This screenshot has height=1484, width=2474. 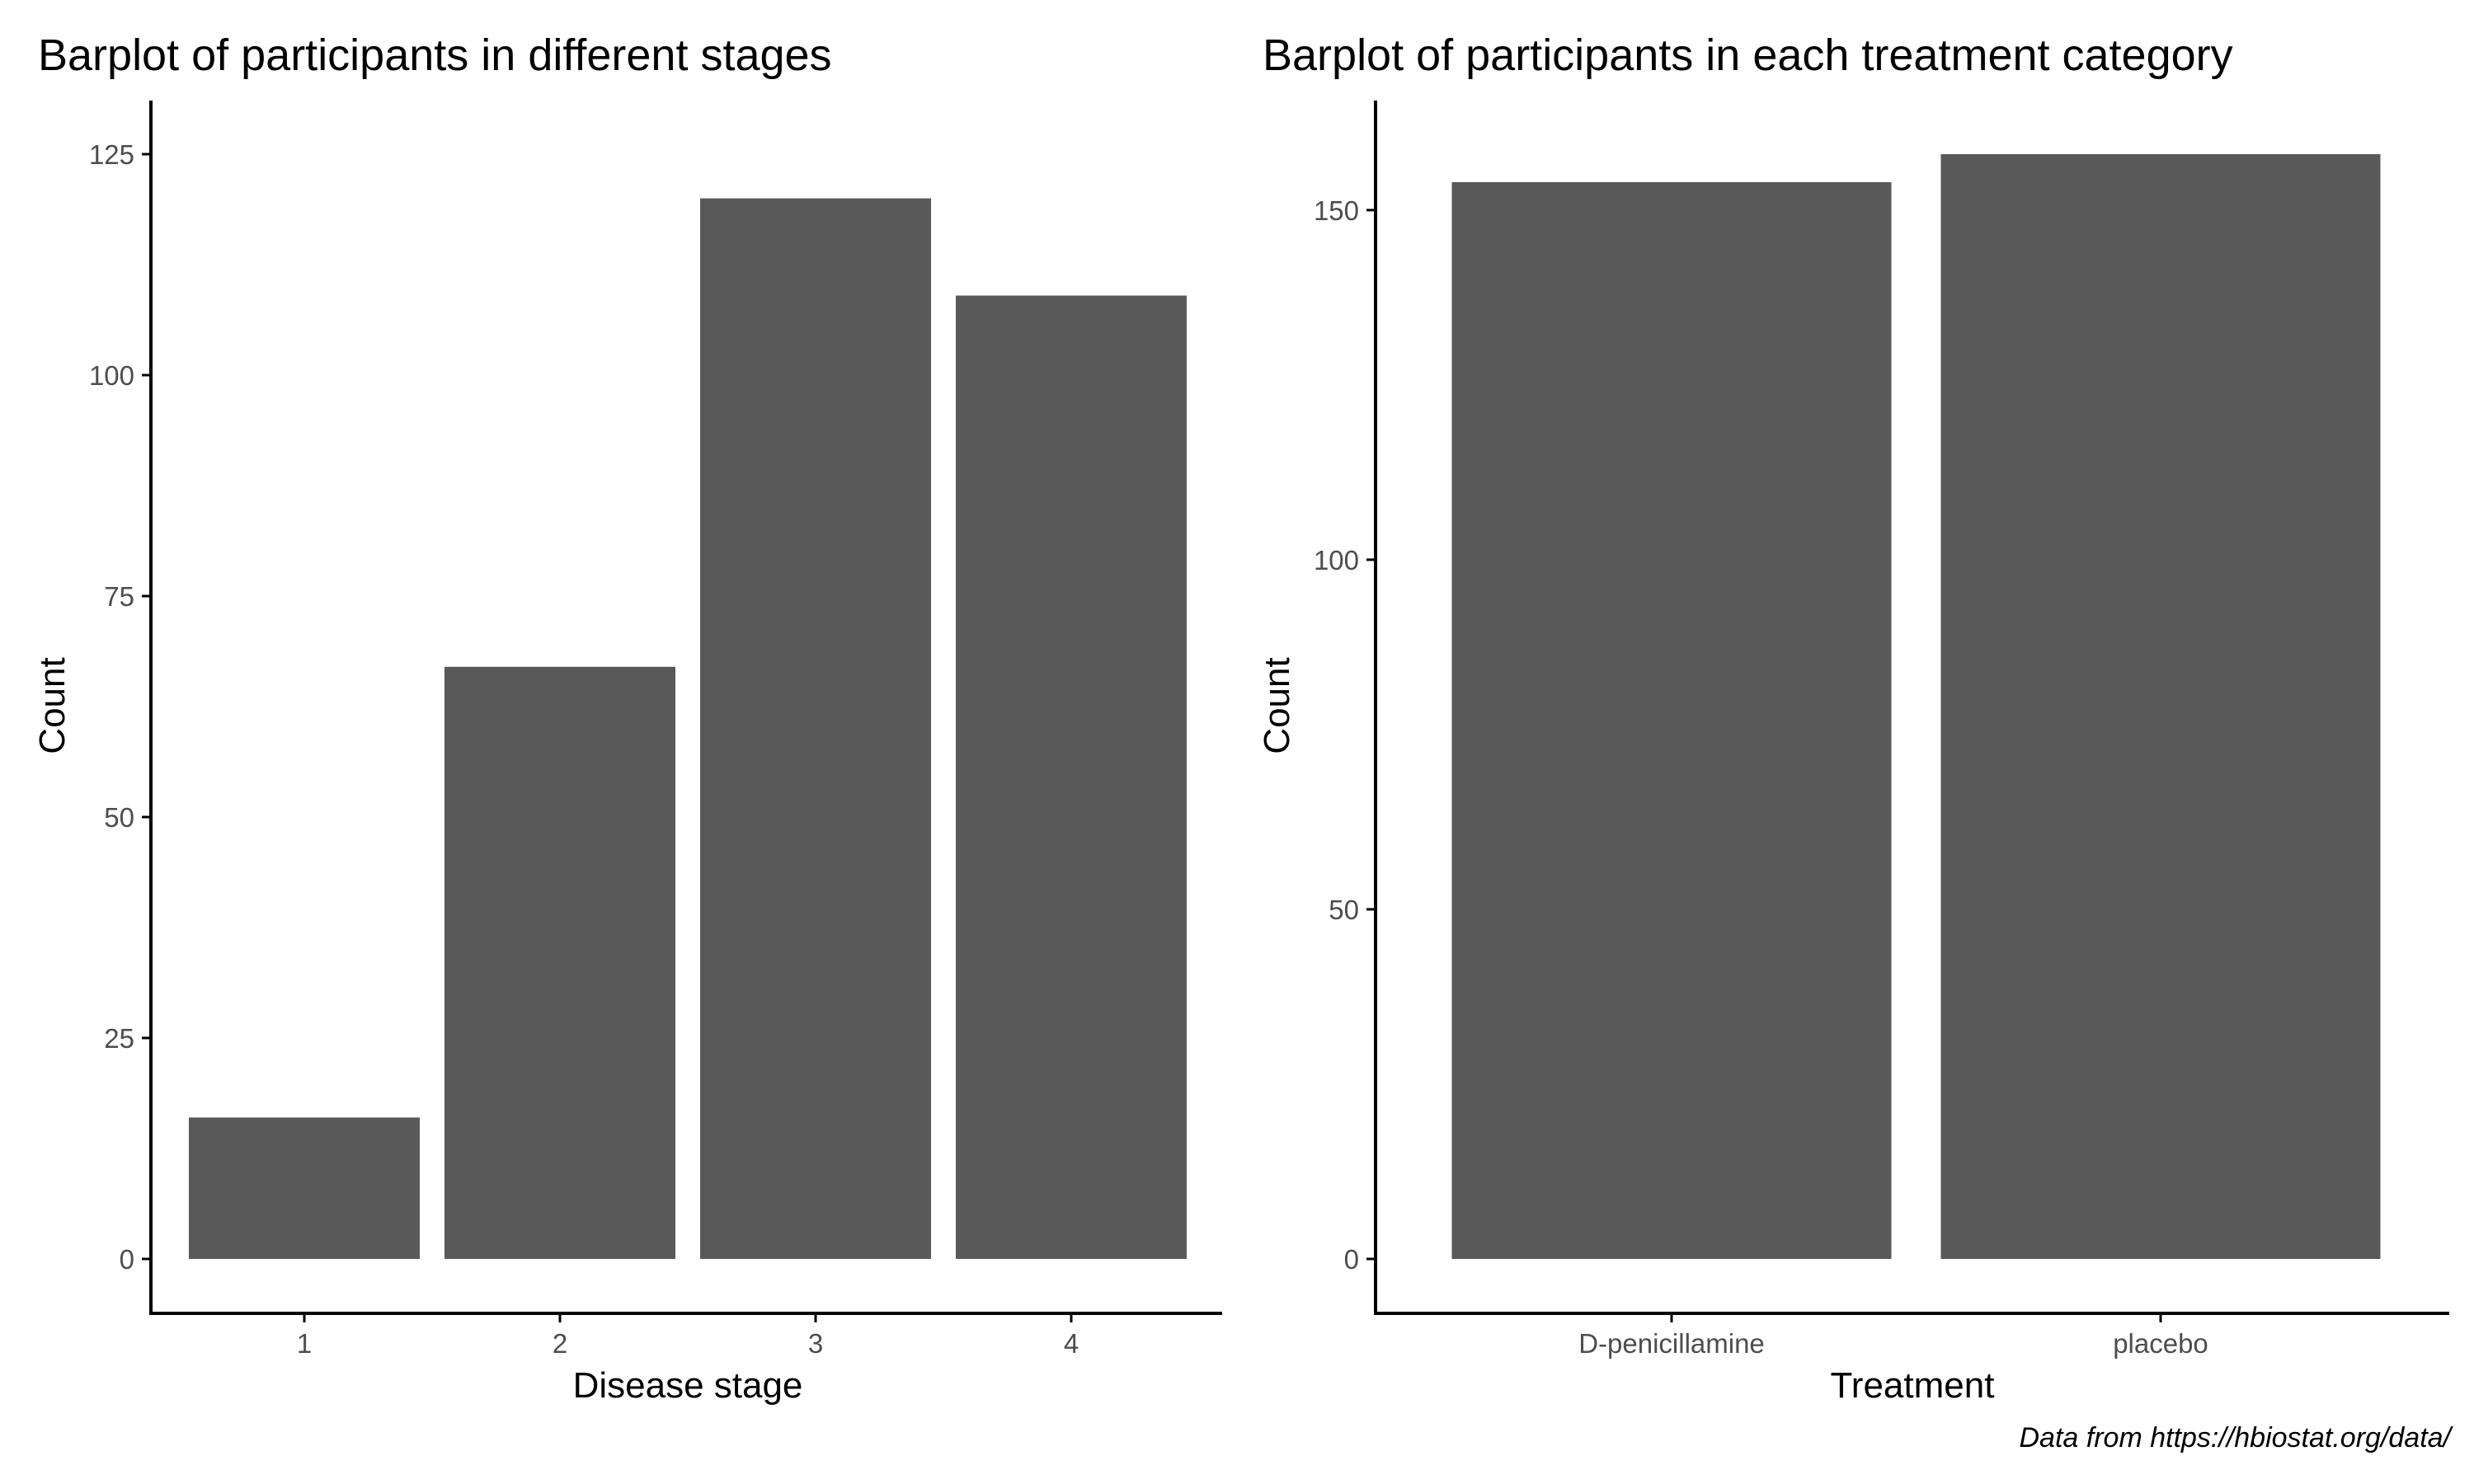 What do you see at coordinates (1671, 1343) in the screenshot?
I see `x-tick-label: D-penicillamine` at bounding box center [1671, 1343].